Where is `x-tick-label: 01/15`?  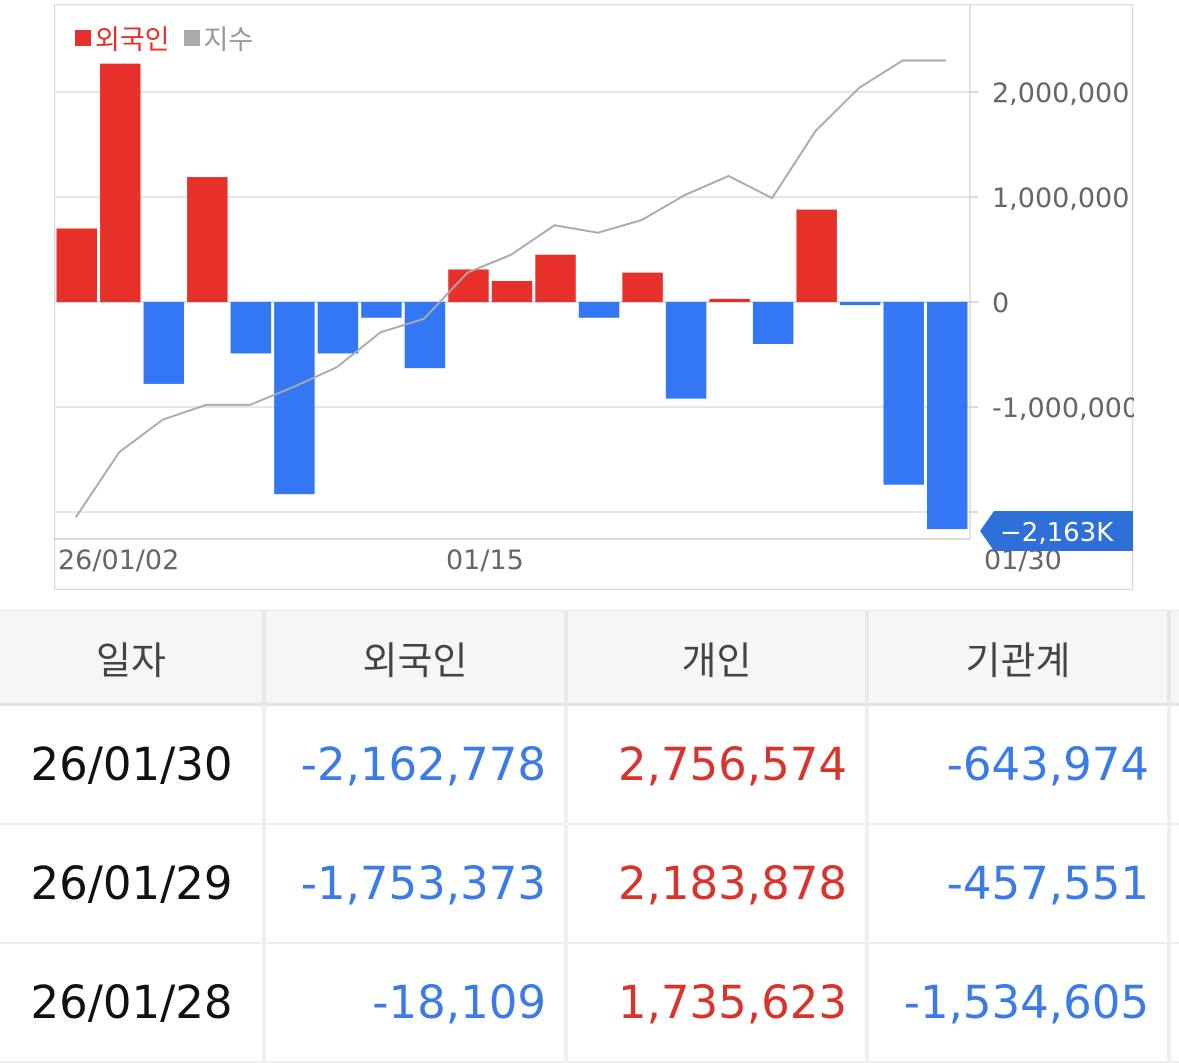
x-tick-label: 01/15 is located at coordinates (485, 560).